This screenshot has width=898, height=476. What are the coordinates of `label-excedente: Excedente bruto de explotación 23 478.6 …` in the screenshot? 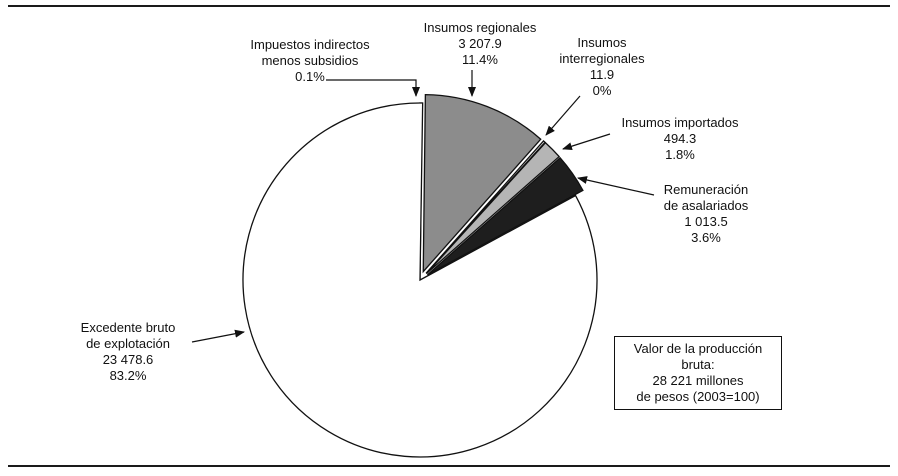 It's located at (128, 352).